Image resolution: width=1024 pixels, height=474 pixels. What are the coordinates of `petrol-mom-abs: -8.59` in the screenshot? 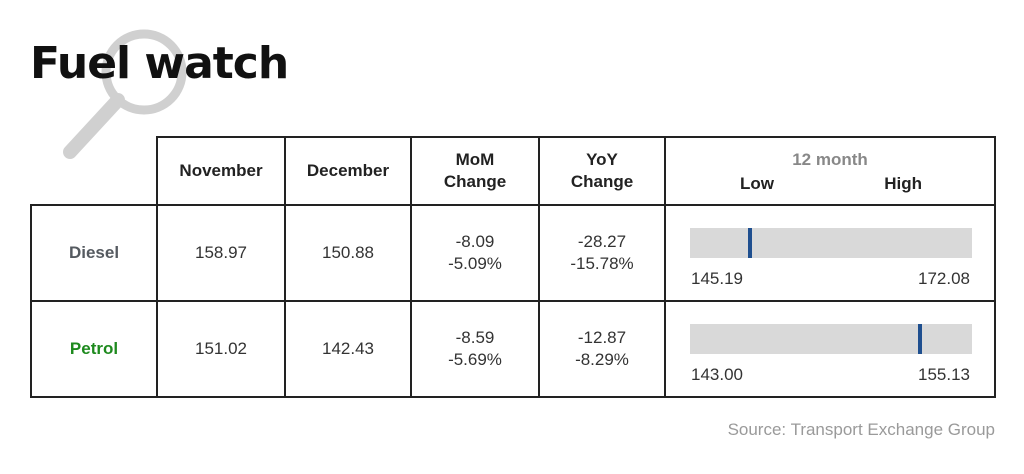 It's located at (475, 337).